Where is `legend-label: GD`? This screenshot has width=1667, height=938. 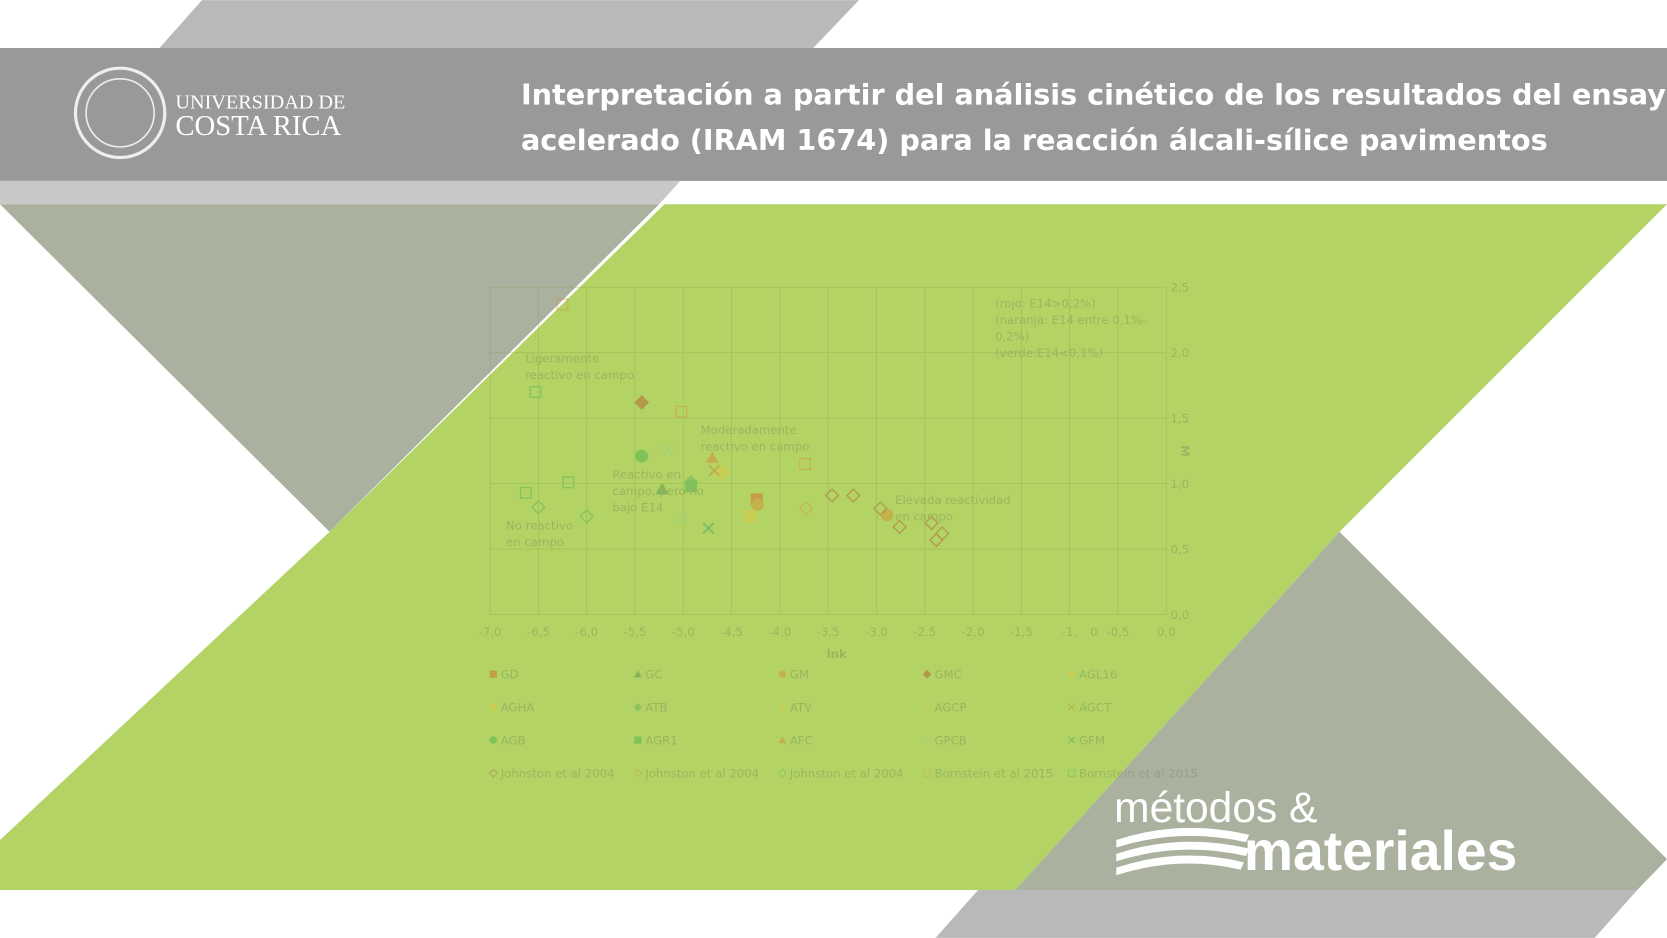 legend-label: GD is located at coordinates (510, 674).